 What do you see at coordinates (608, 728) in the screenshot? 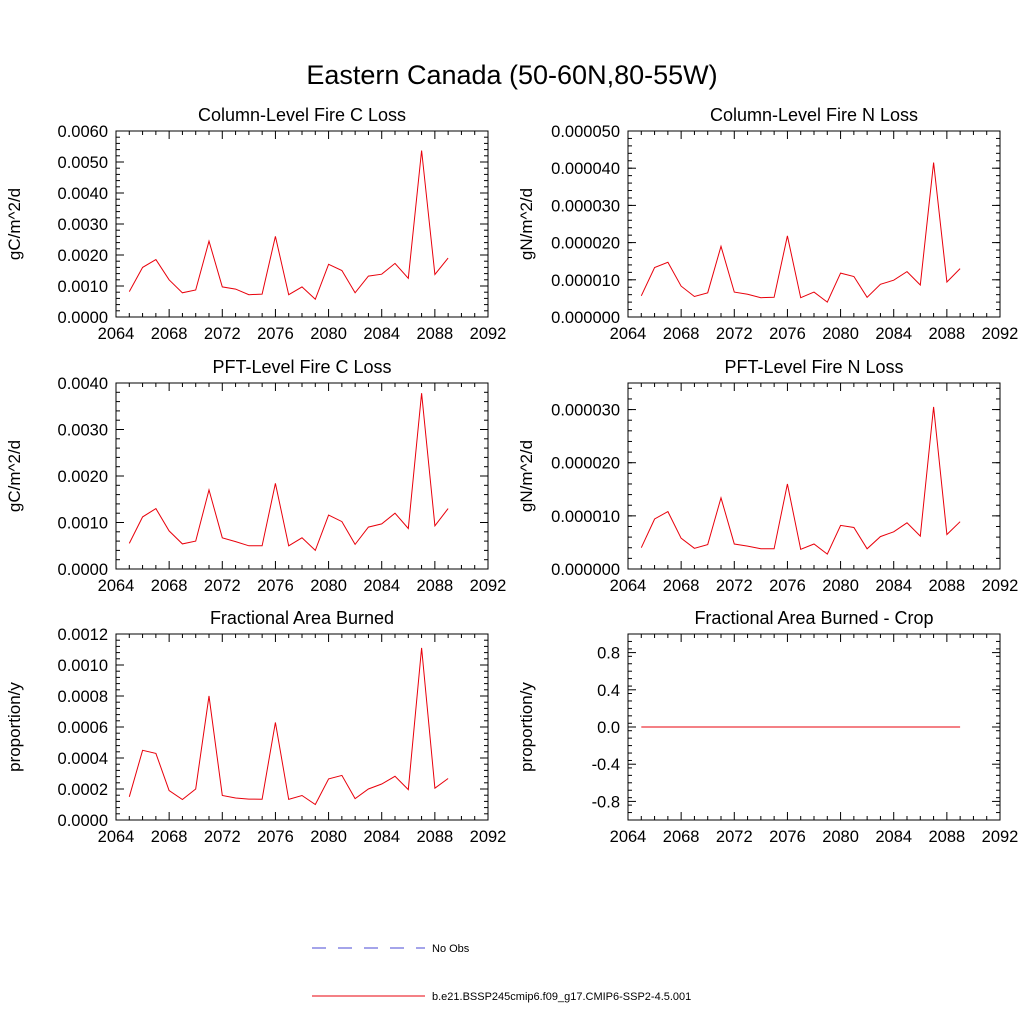
I see `y-tick-label: 0.0` at bounding box center [608, 728].